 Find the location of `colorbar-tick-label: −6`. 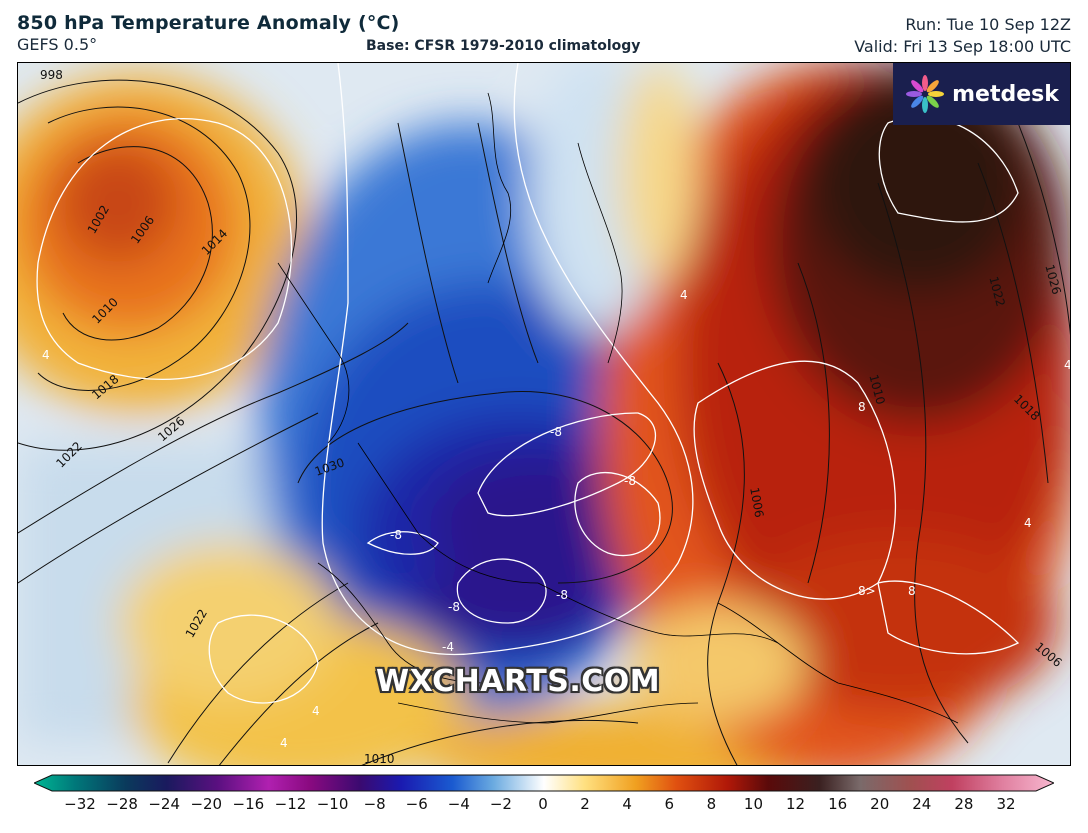

colorbar-tick-label: −6 is located at coordinates (416, 804).